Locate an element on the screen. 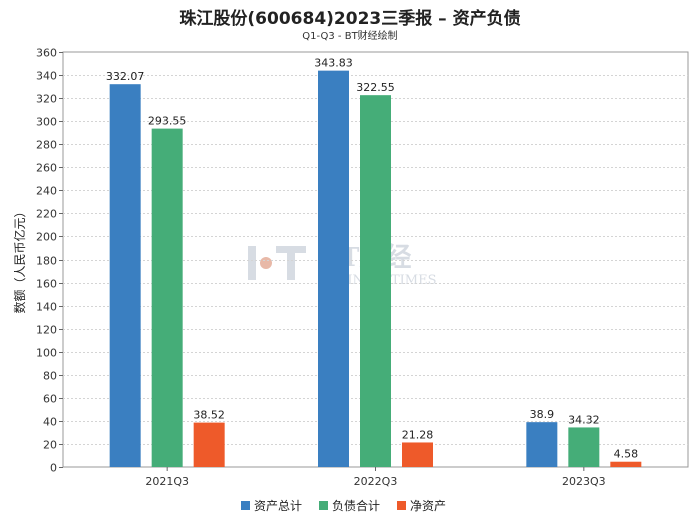  chart-title: 珠江股份(600684)2023三季报 – 资产负债 is located at coordinates (350, 19).